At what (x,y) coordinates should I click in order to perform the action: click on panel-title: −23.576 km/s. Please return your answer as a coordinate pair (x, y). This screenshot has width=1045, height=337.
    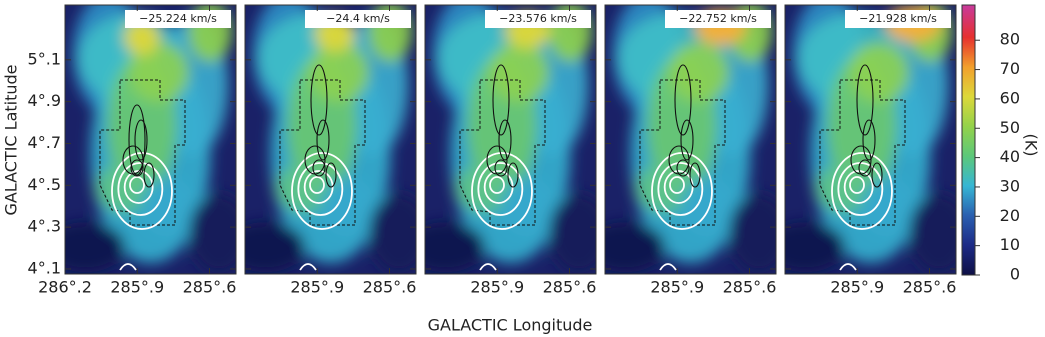
    Looking at the image, I should click on (538, 18).